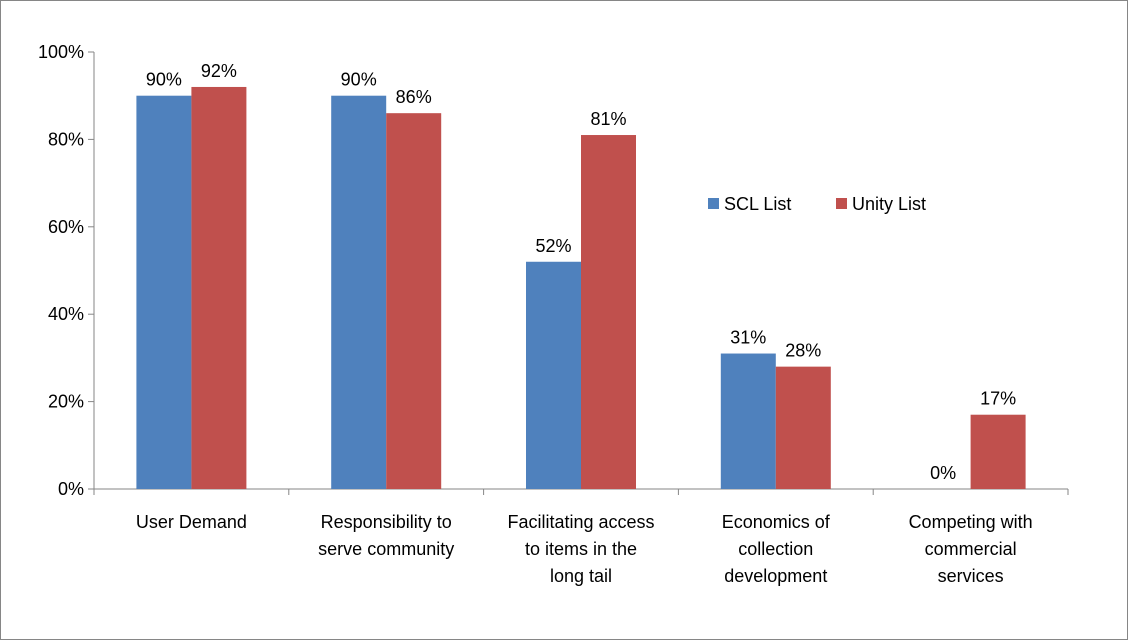 Image resolution: width=1129 pixels, height=641 pixels. Describe the element at coordinates (803, 351) in the screenshot. I see `data-label: 28%` at that location.